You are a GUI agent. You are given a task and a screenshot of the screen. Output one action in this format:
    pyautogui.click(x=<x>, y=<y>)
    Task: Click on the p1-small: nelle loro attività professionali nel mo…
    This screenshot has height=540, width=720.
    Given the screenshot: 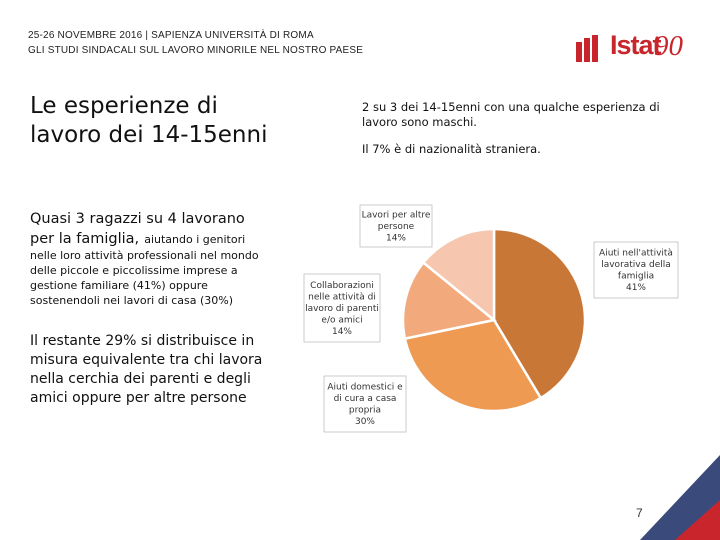 What is the action you would take?
    pyautogui.click(x=144, y=278)
    